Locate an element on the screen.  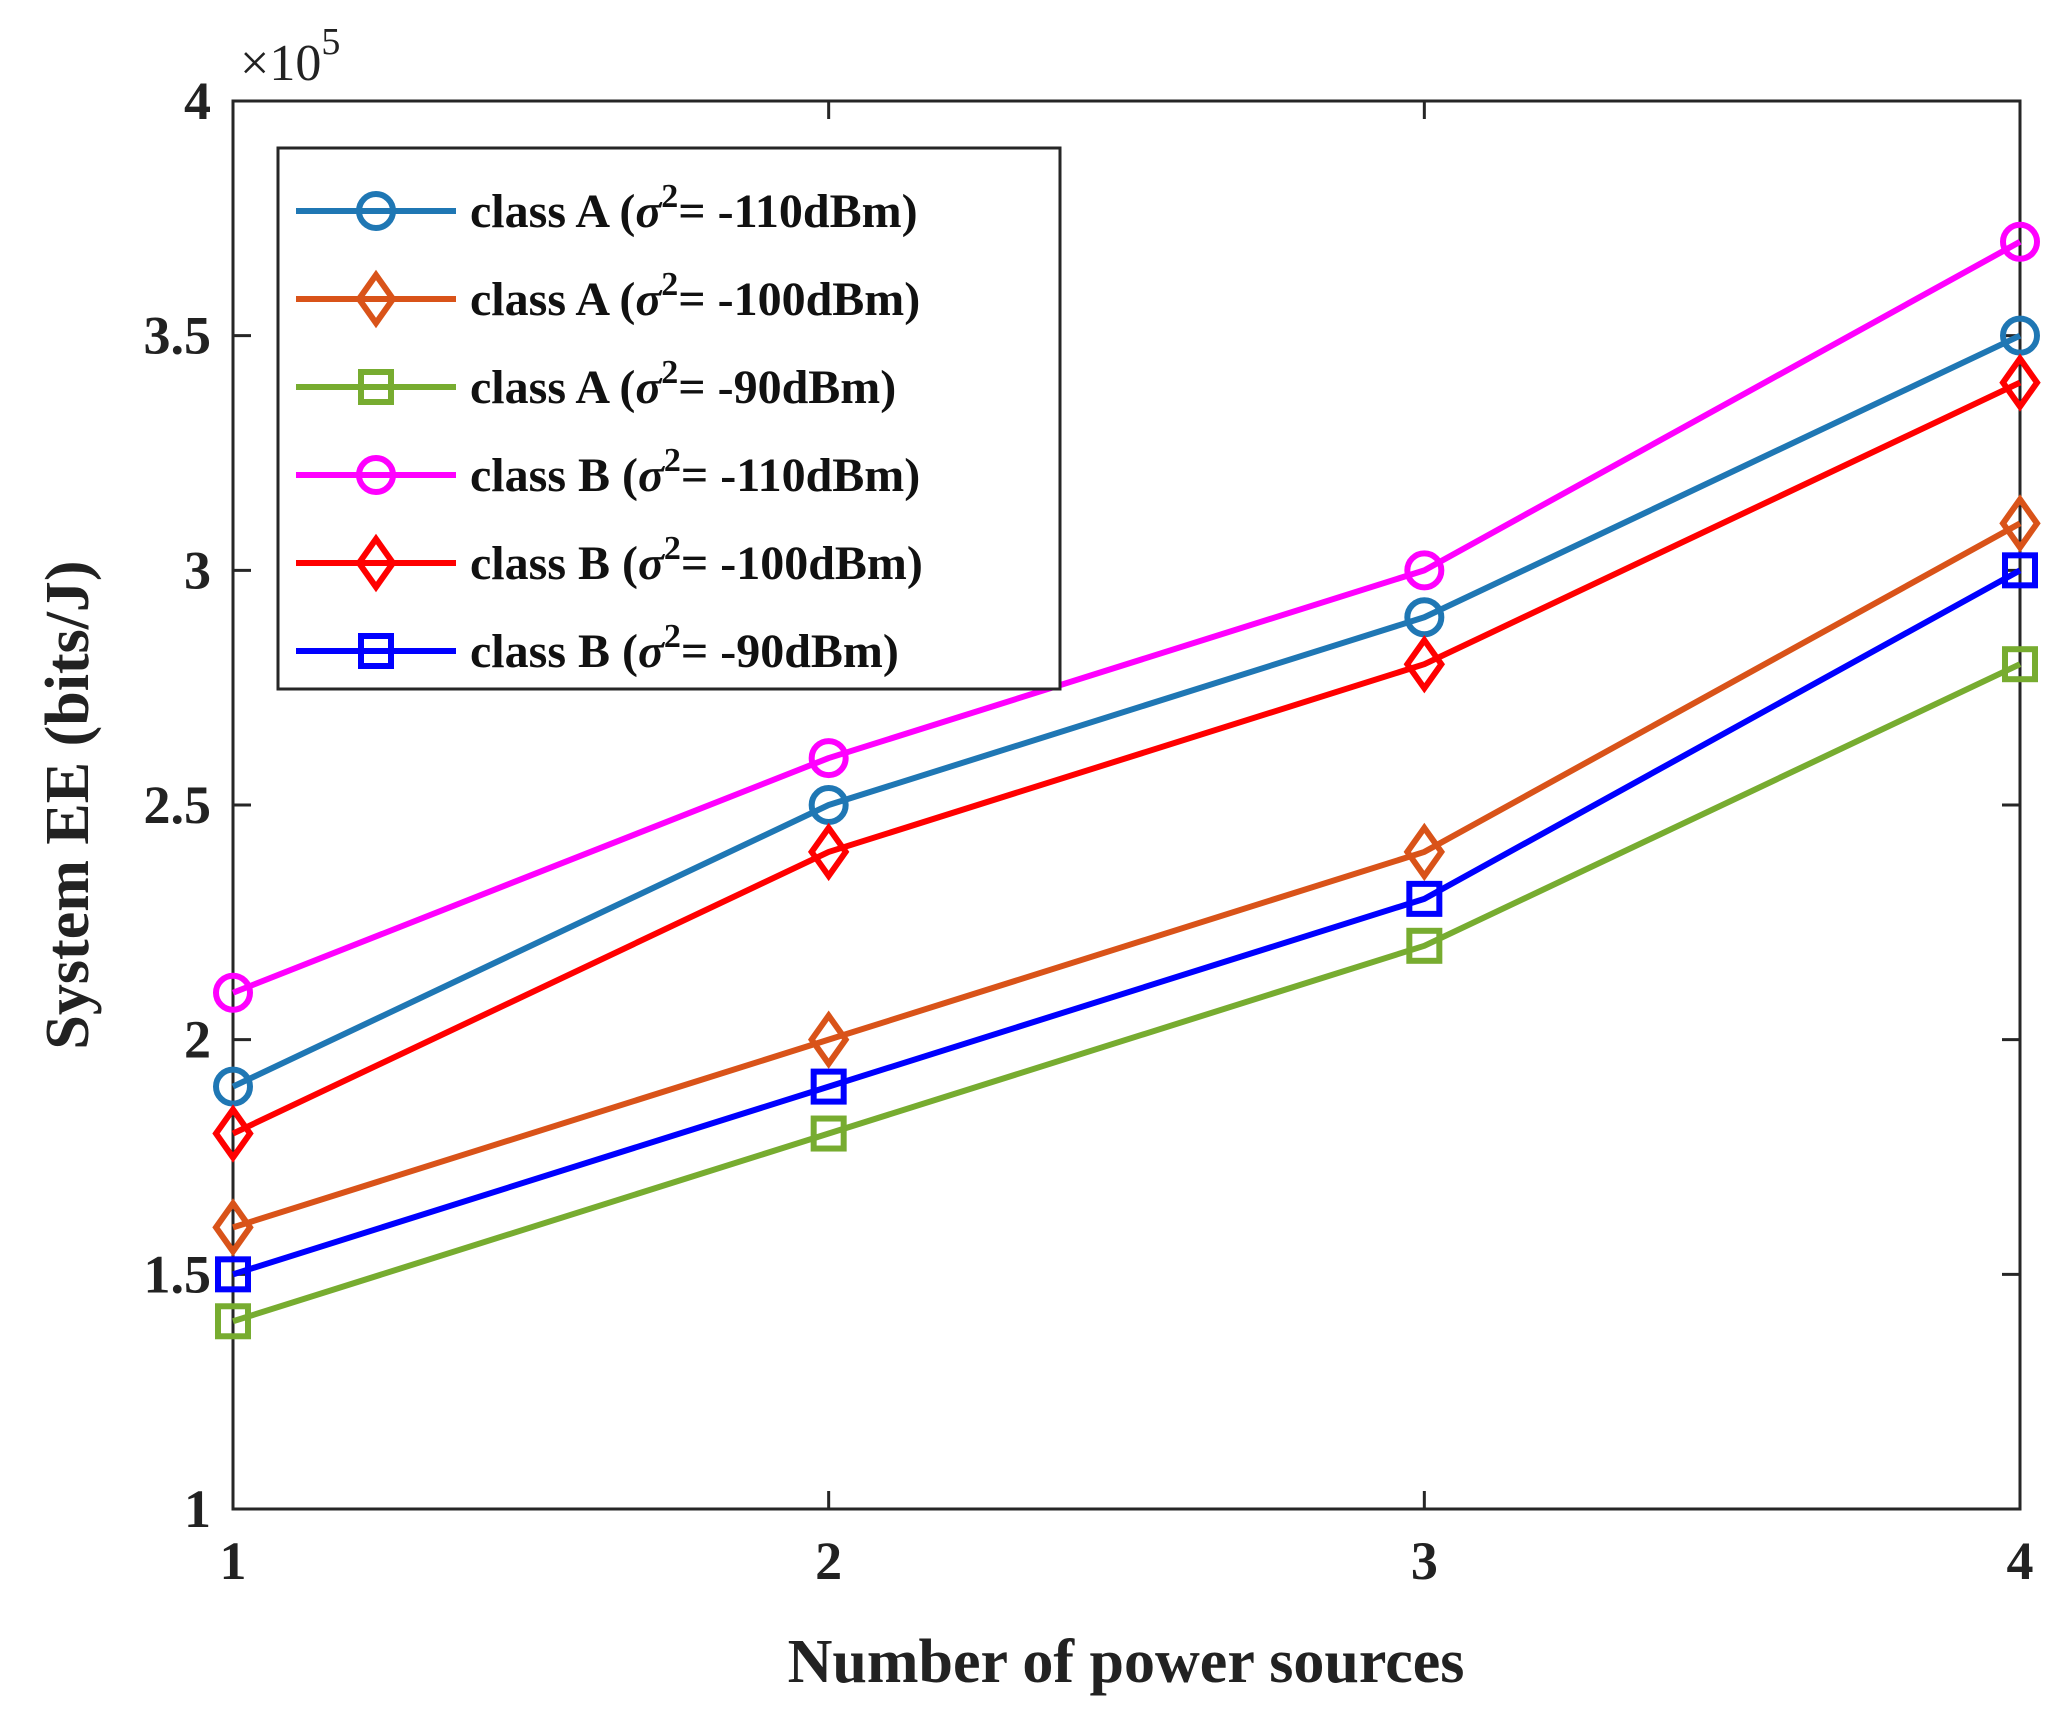
x-tick-label: 1 is located at coordinates (233, 1561).